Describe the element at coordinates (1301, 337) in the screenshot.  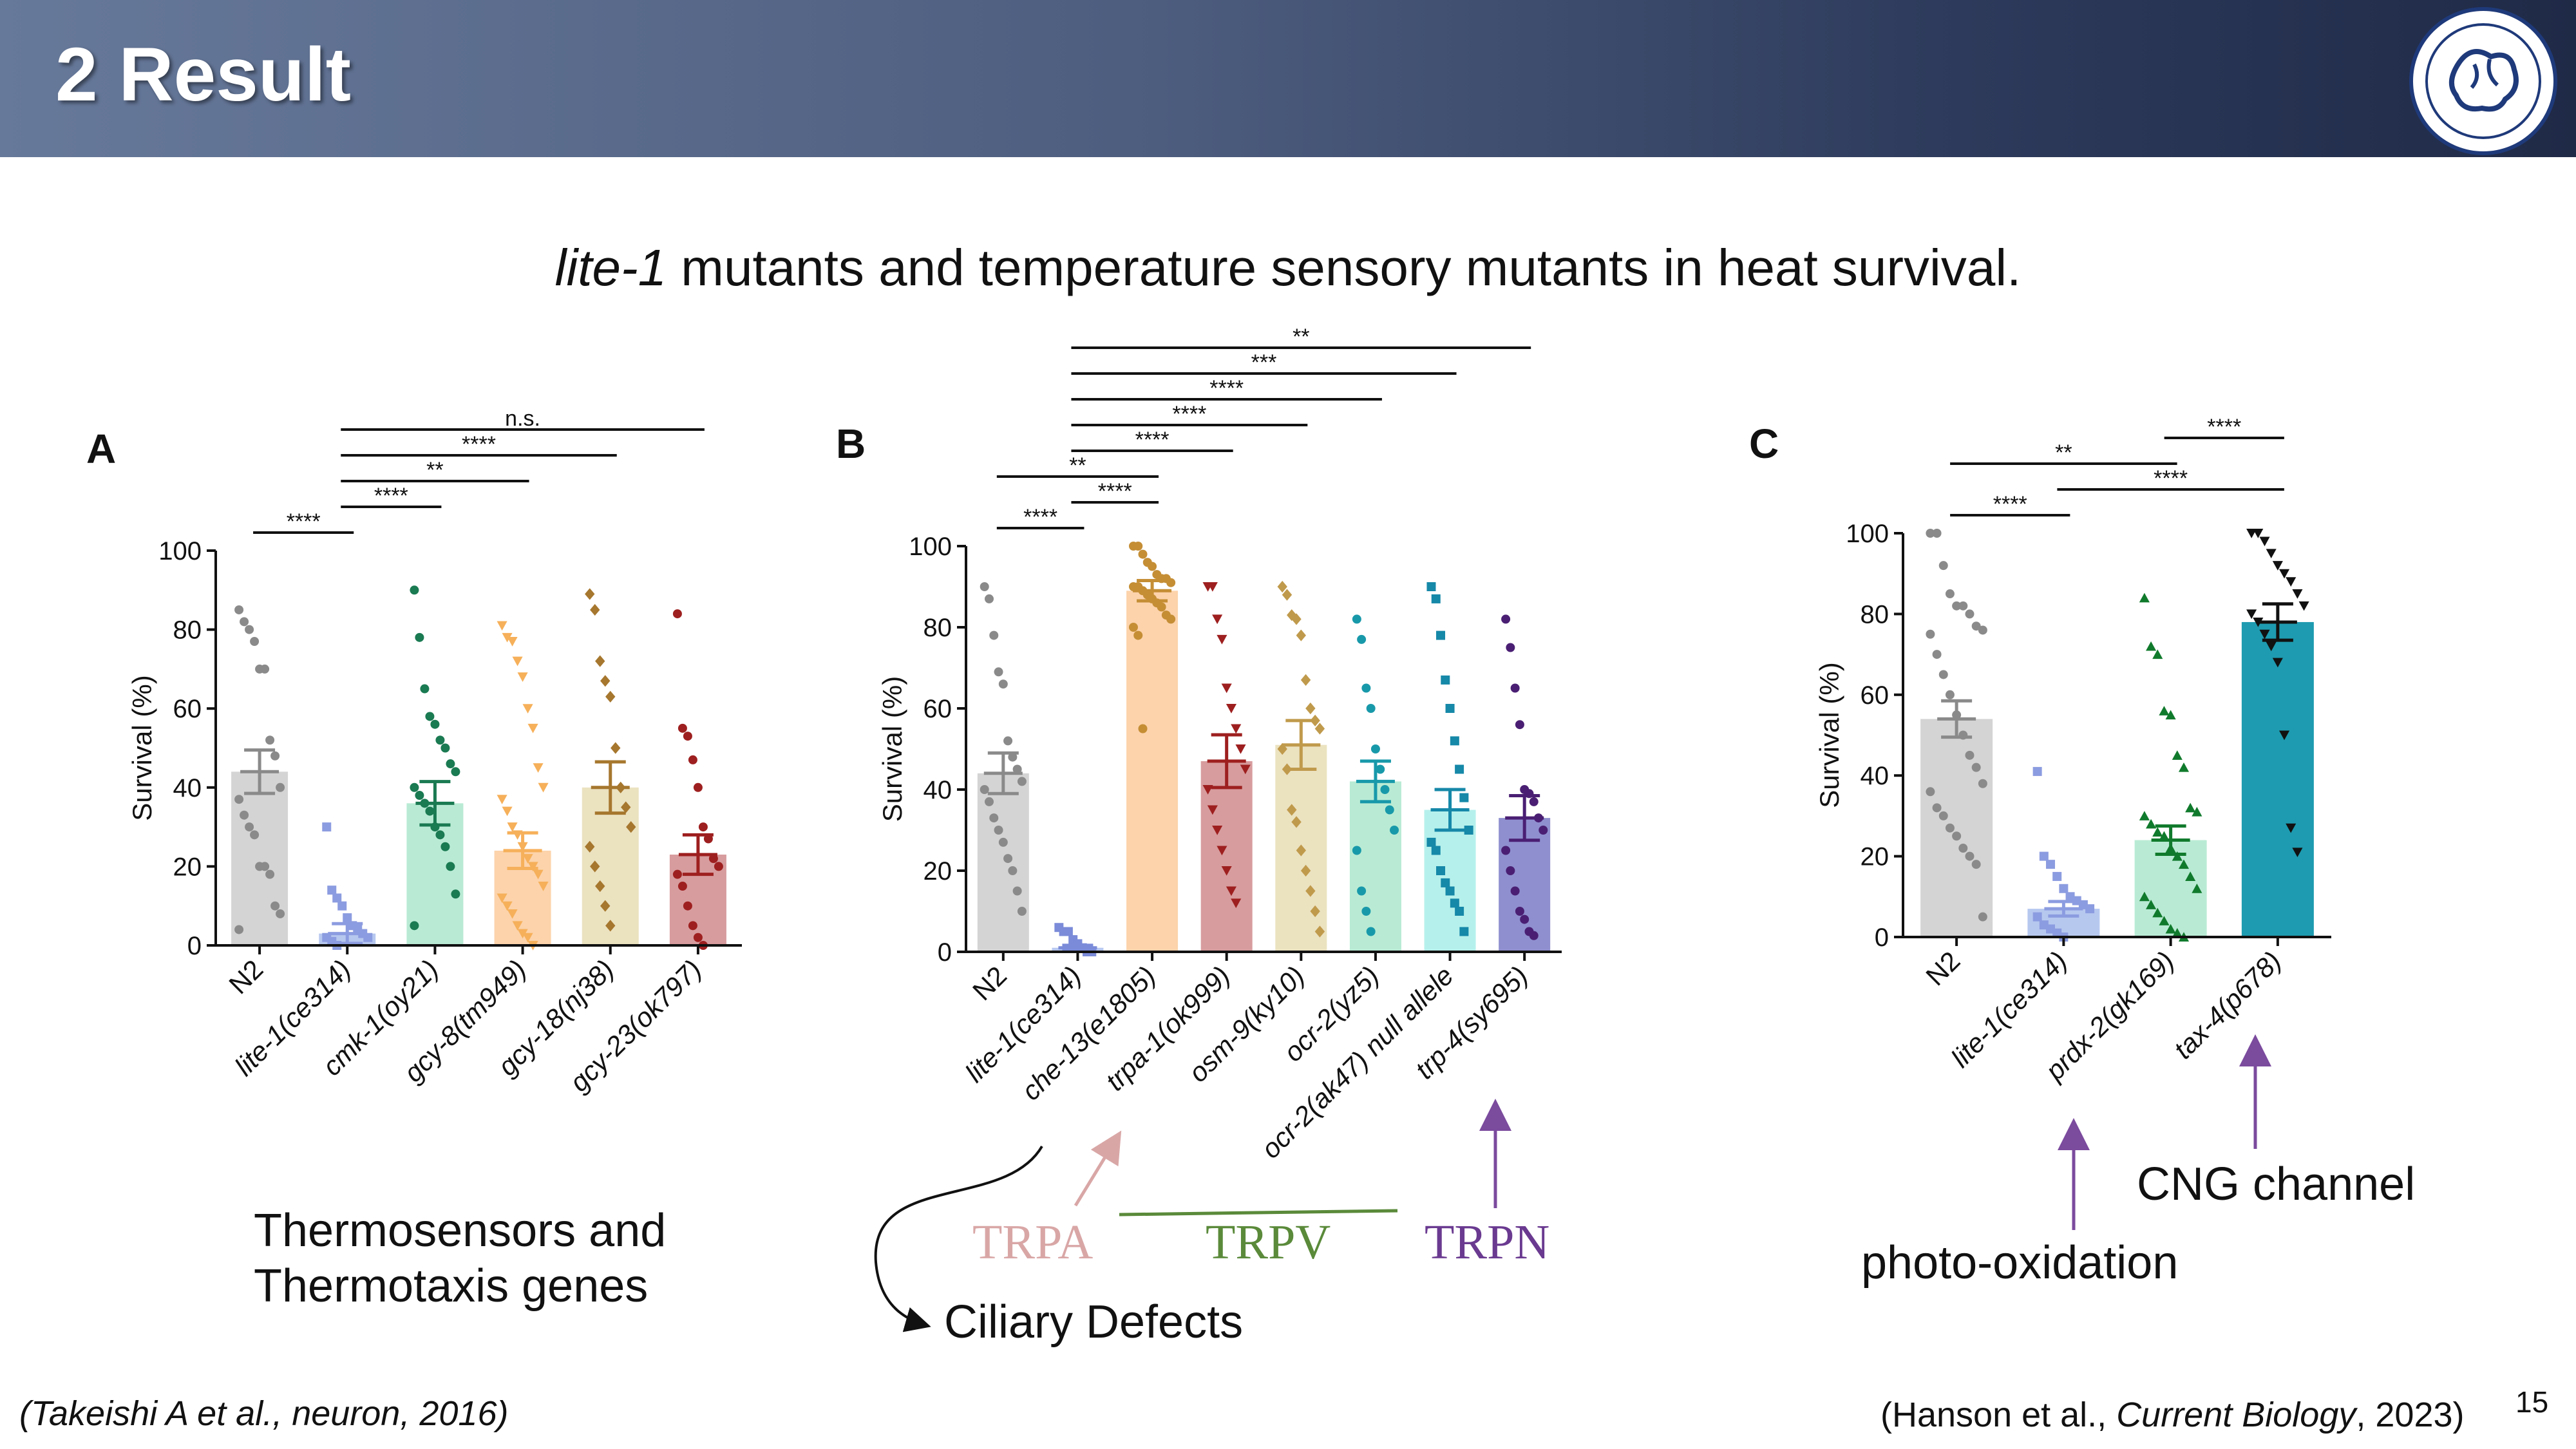
I see `significance-label: **` at that location.